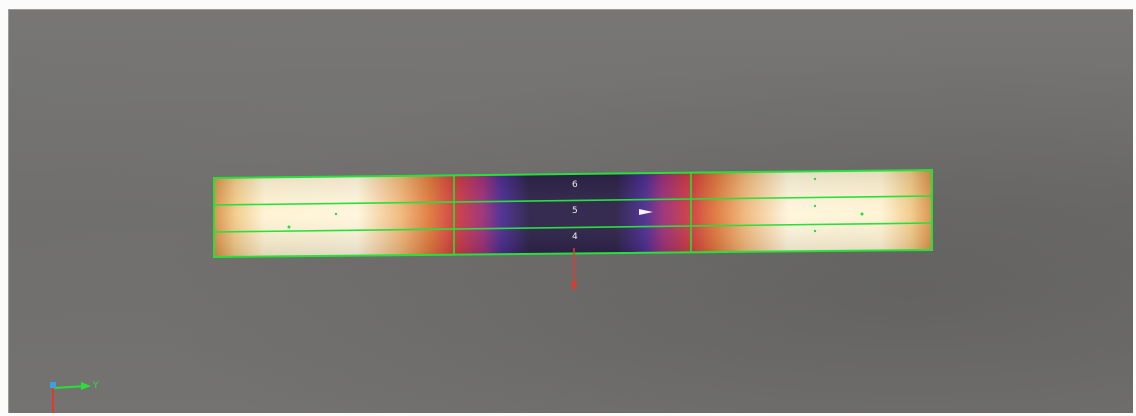  What do you see at coordinates (573, 200) in the screenshot?
I see `mesh-line-upper` at bounding box center [573, 200].